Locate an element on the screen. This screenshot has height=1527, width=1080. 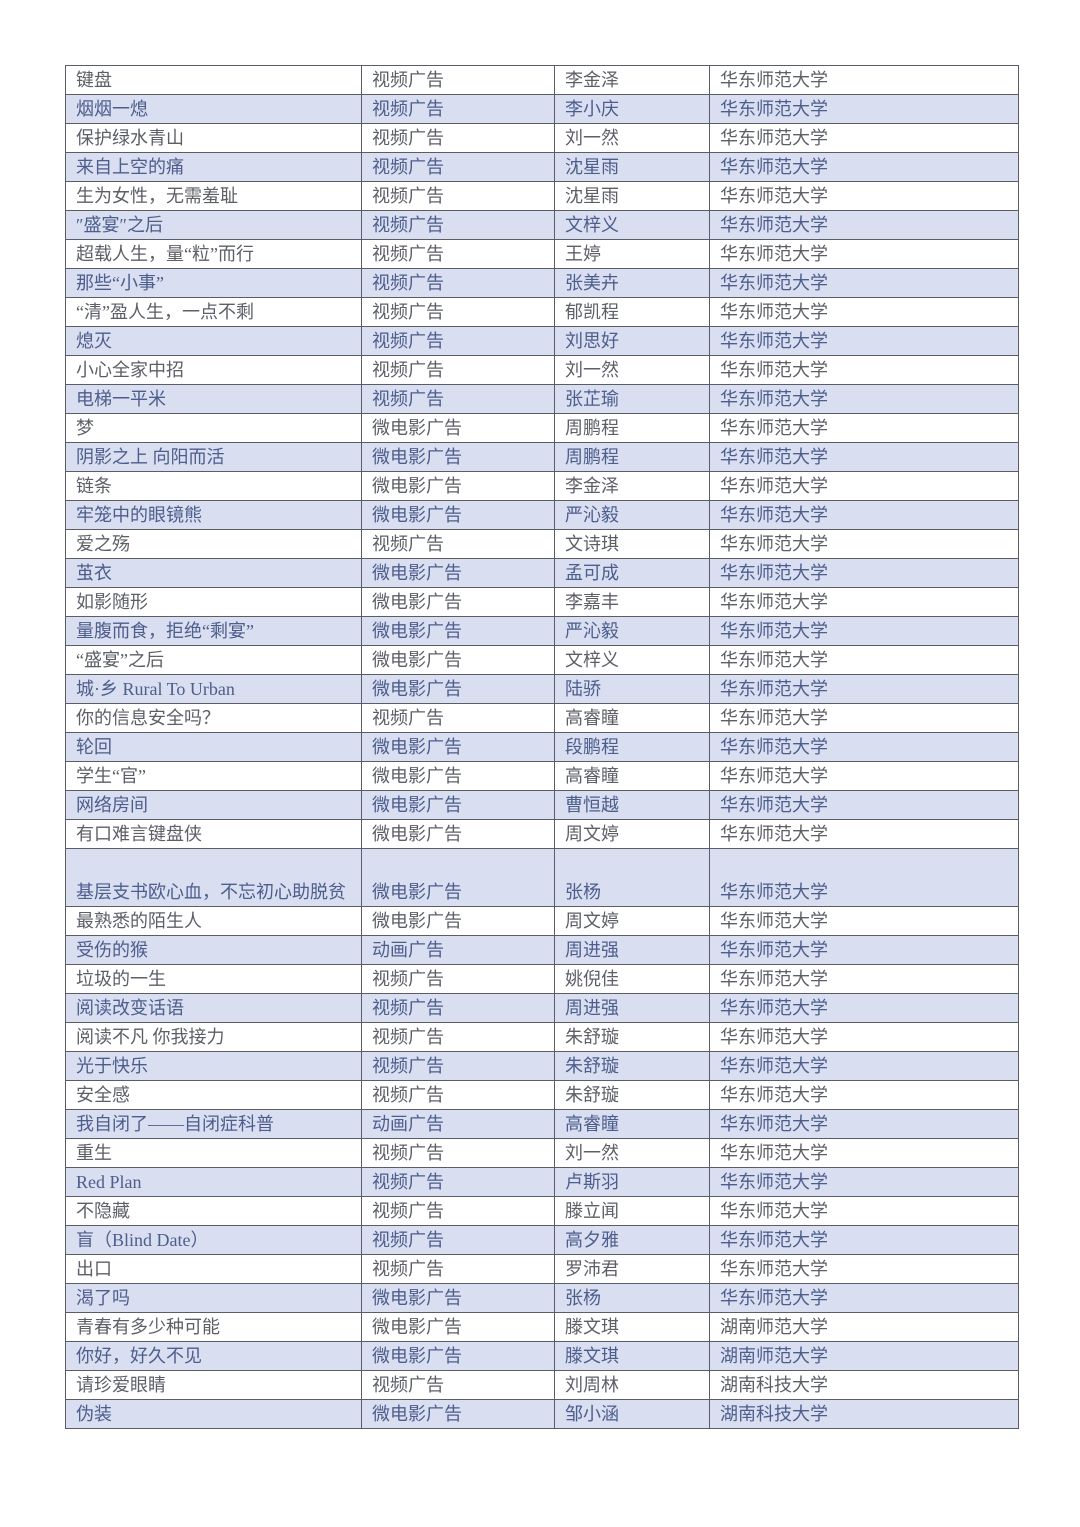
author-cell: 刘一然 is located at coordinates (632, 138).